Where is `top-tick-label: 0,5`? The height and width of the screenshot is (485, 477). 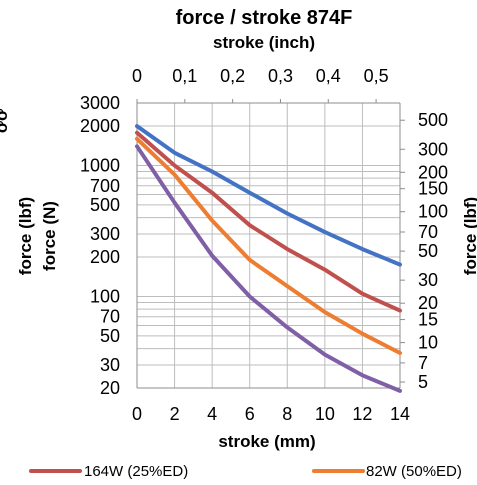
top-tick-label: 0,5 is located at coordinates (376, 76).